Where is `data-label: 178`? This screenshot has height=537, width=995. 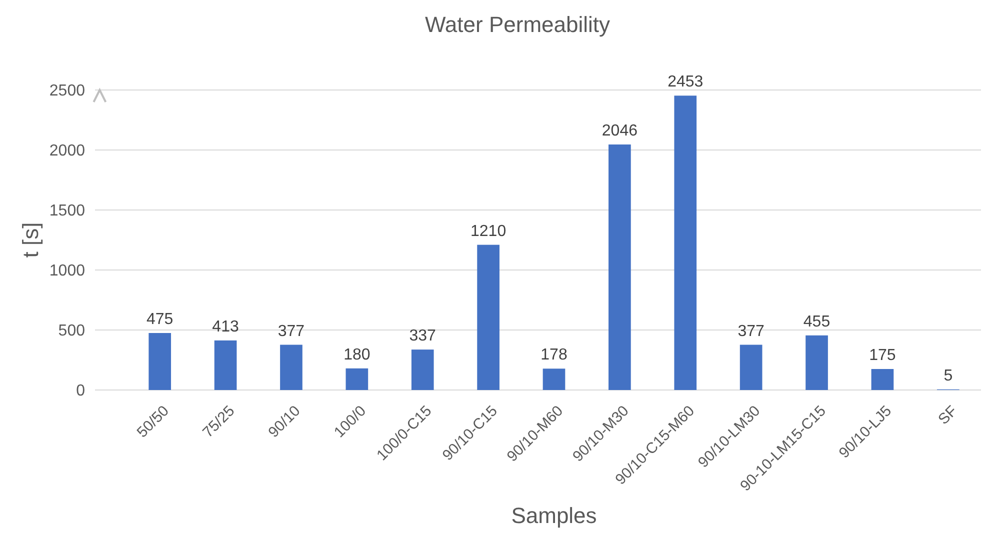
data-label: 178 is located at coordinates (554, 355).